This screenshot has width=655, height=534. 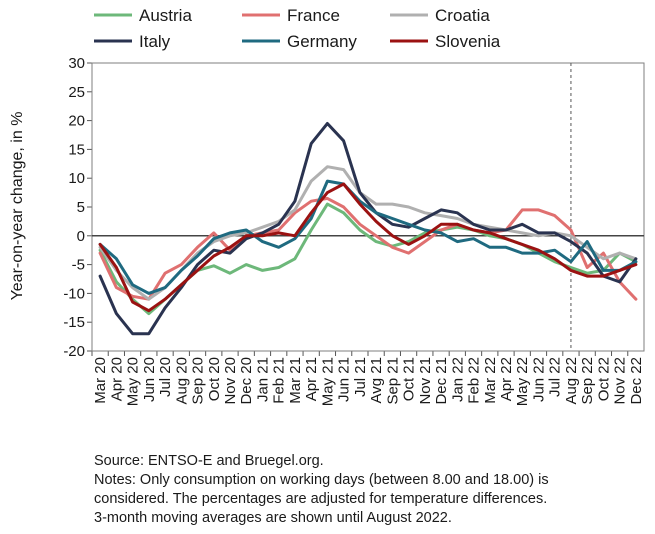 I want to click on y-axis: -20 -15 -10 -5 0 5 10 15 20 25 30, so click(x=77, y=207).